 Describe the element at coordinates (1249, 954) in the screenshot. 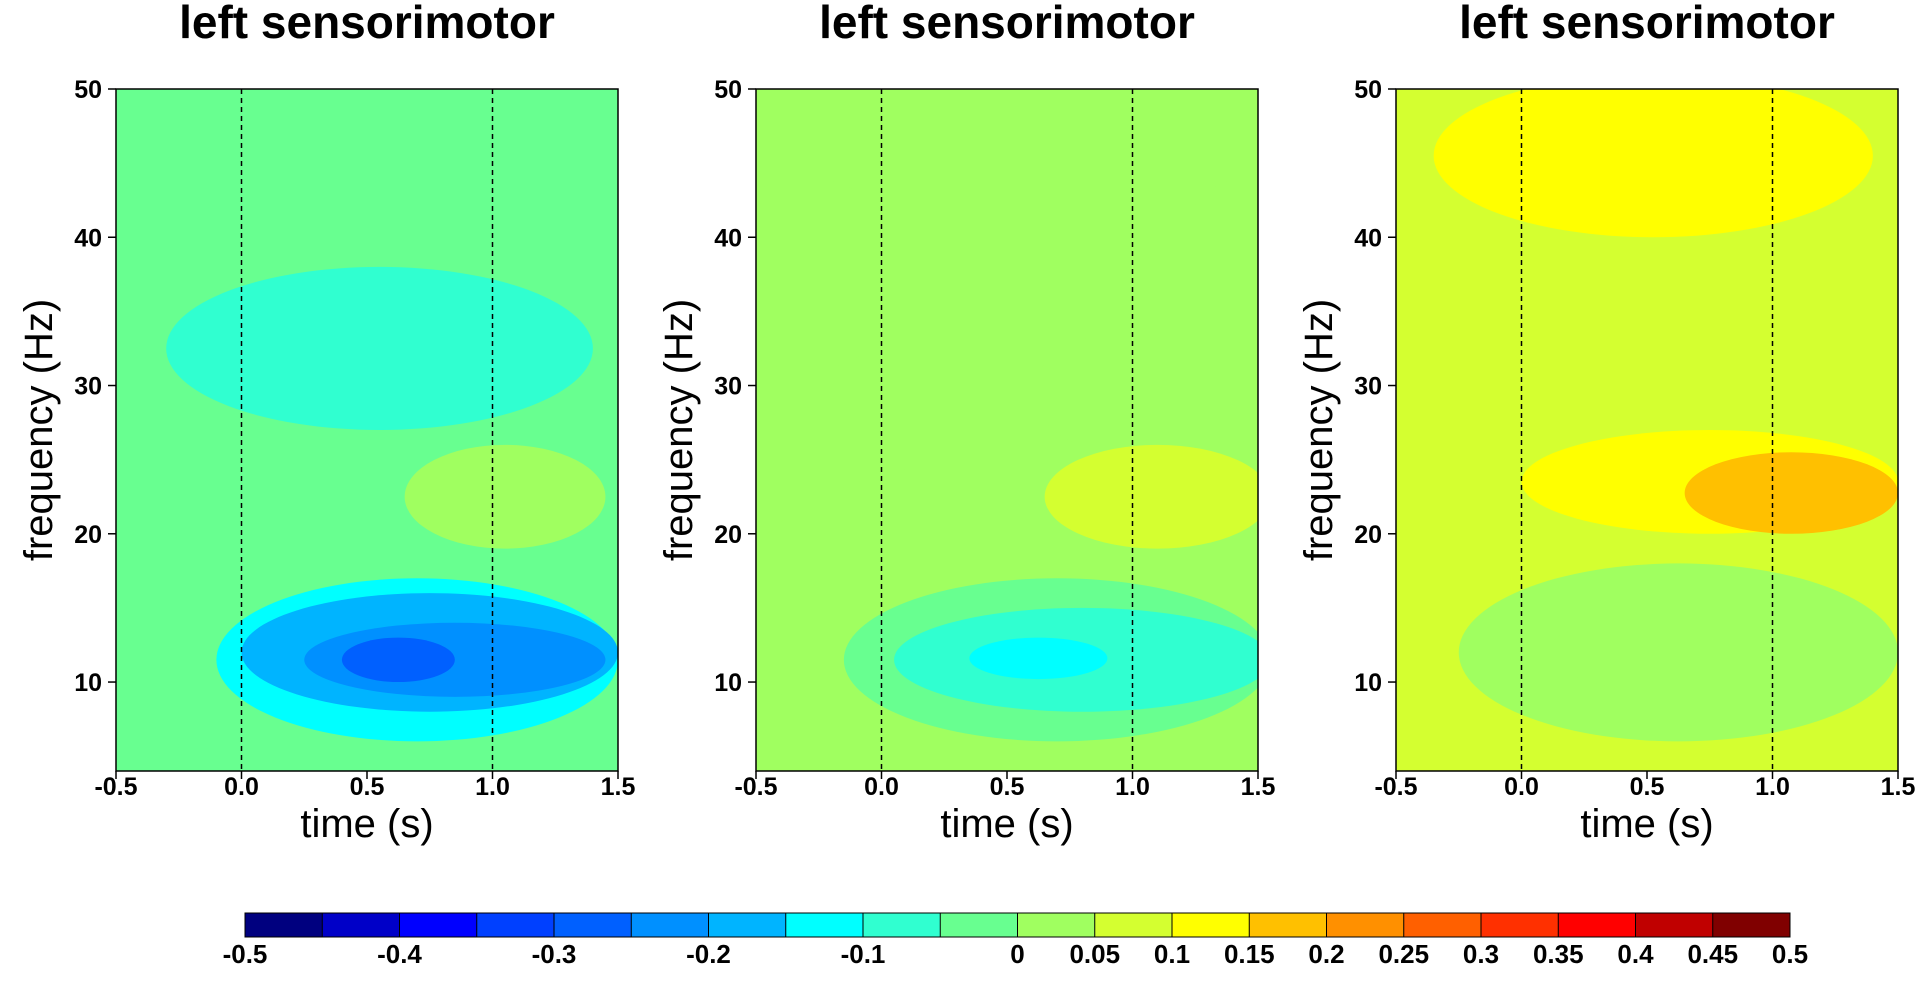

I see `colorbar-tick-label: 0.15` at that location.